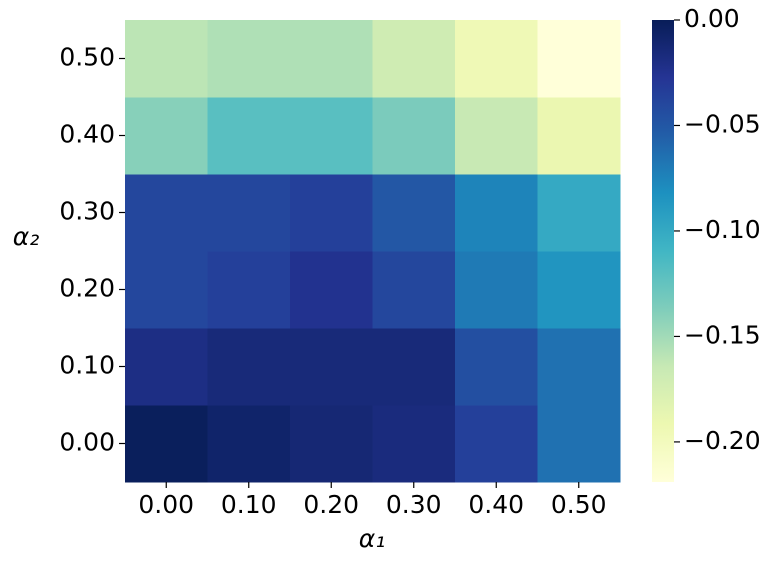 The width and height of the screenshot is (780, 564). I want to click on y-tick-label: 0.50, so click(87, 57).